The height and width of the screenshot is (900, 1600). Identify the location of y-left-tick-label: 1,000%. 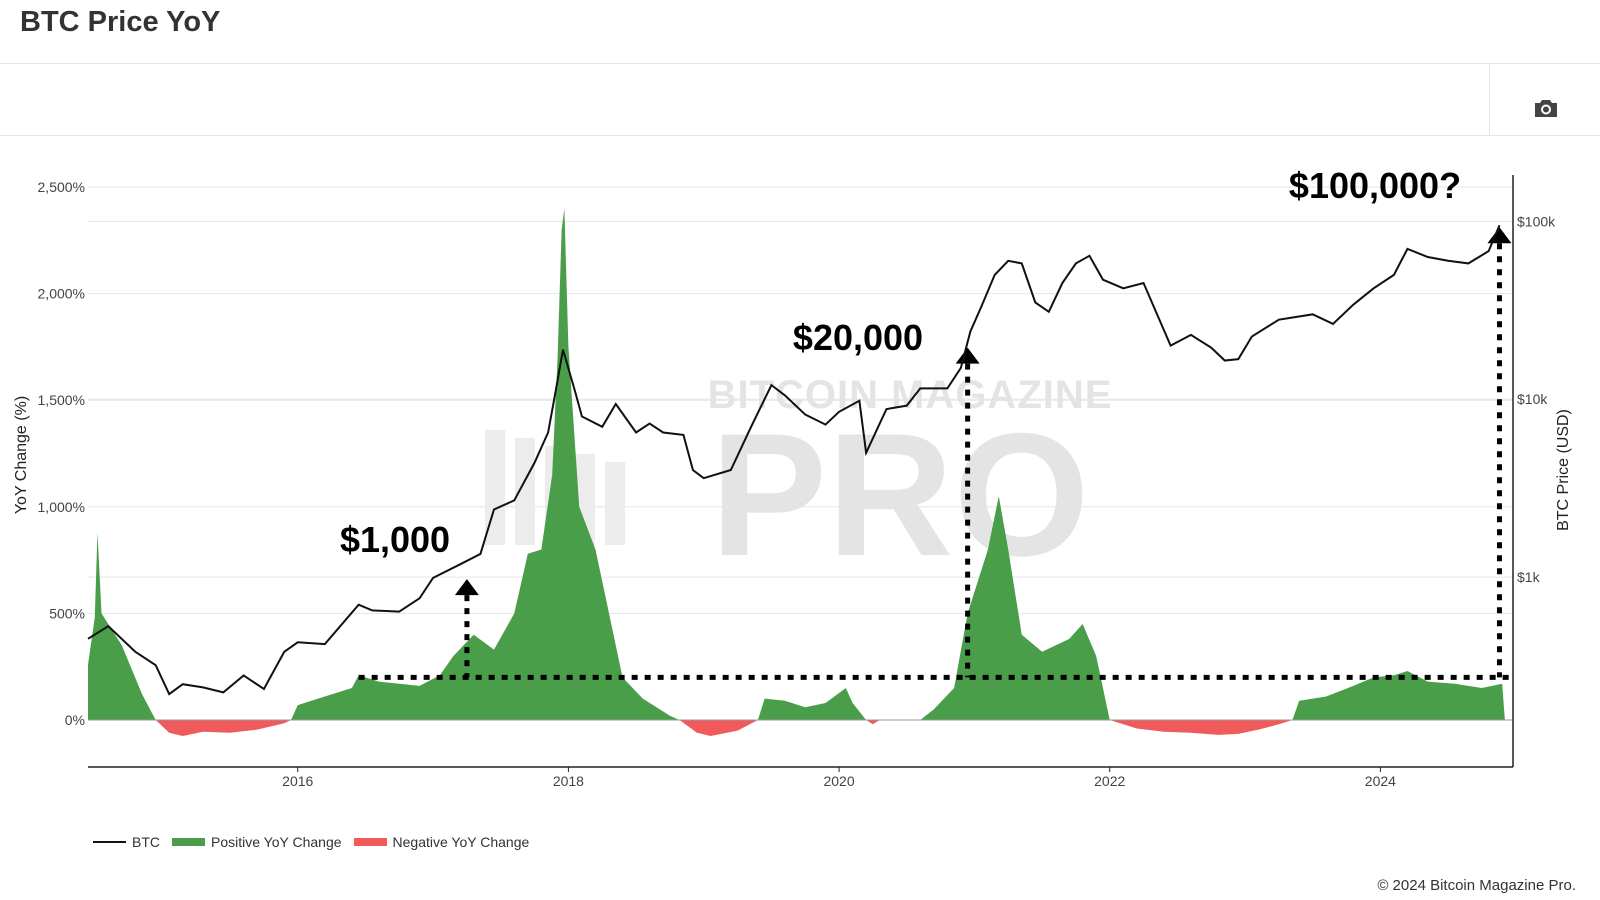
(61, 507).